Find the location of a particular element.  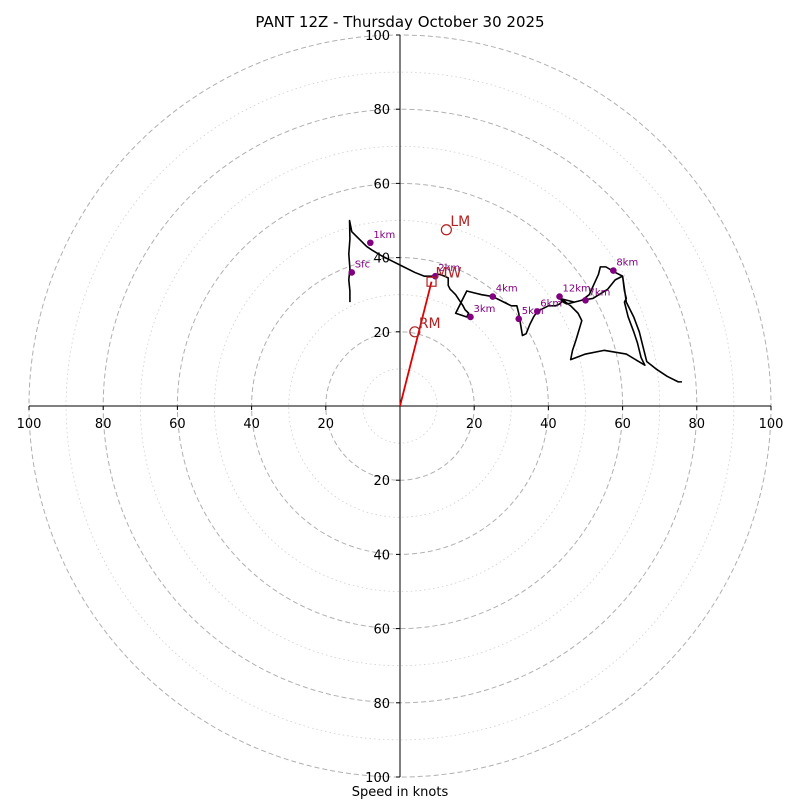

hodograph-trace is located at coordinates (515, 301).